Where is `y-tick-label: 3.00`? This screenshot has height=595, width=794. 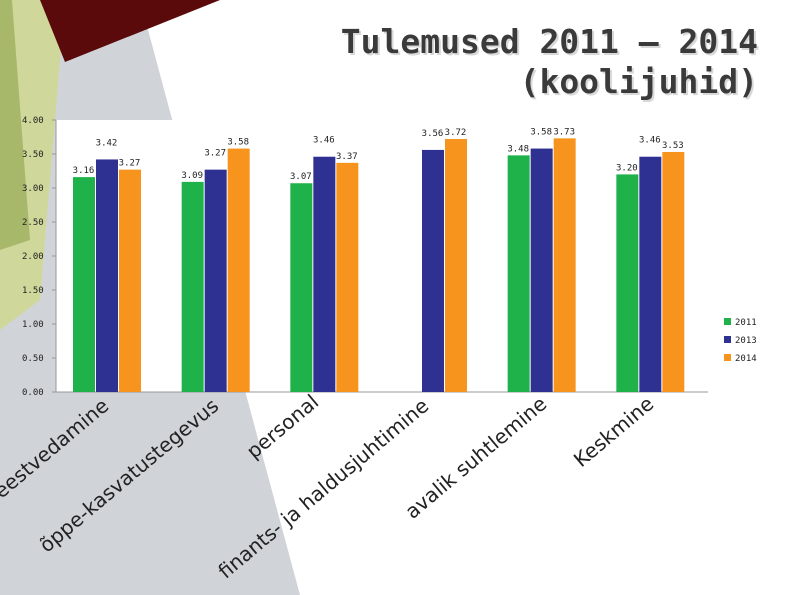 y-tick-label: 3.00 is located at coordinates (33, 189).